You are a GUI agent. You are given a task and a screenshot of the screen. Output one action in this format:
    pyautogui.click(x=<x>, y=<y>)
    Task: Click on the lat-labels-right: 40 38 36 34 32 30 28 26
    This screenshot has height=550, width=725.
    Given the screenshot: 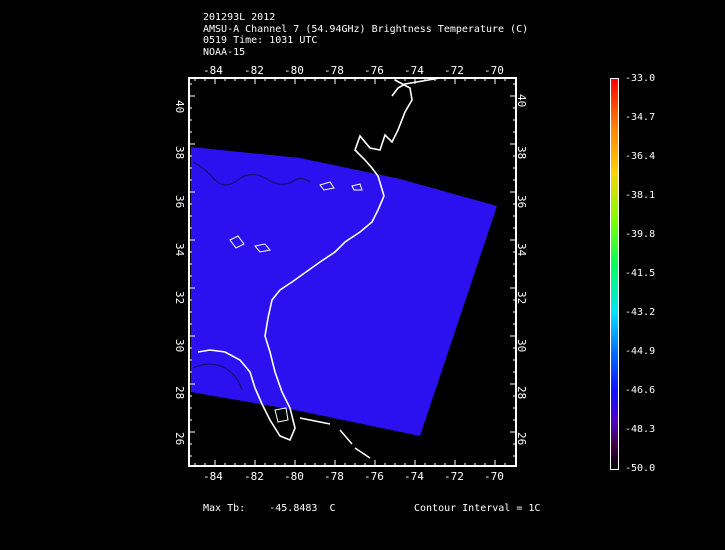 What is the action you would take?
    pyautogui.click(x=521, y=269)
    